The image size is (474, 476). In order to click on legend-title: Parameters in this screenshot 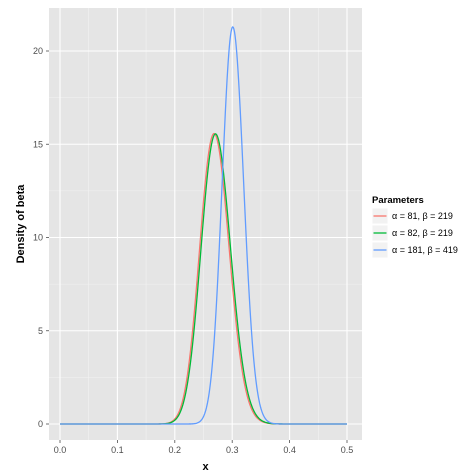, I will do `click(398, 200)`.